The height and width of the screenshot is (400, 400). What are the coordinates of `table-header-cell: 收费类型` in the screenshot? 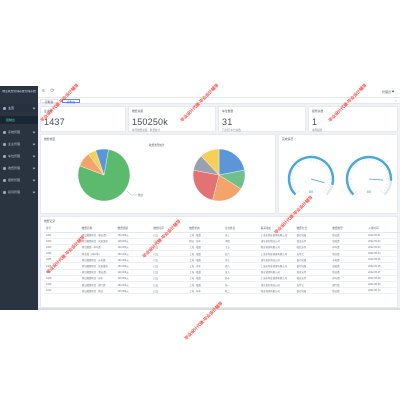 It's located at (348, 229).